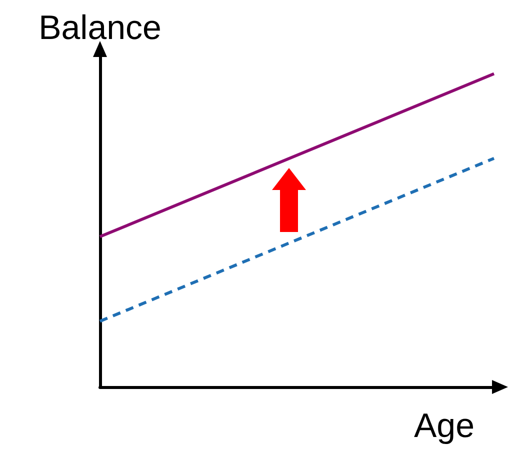 The width and height of the screenshot is (520, 455). I want to click on x-axis-title: Age, so click(444, 426).